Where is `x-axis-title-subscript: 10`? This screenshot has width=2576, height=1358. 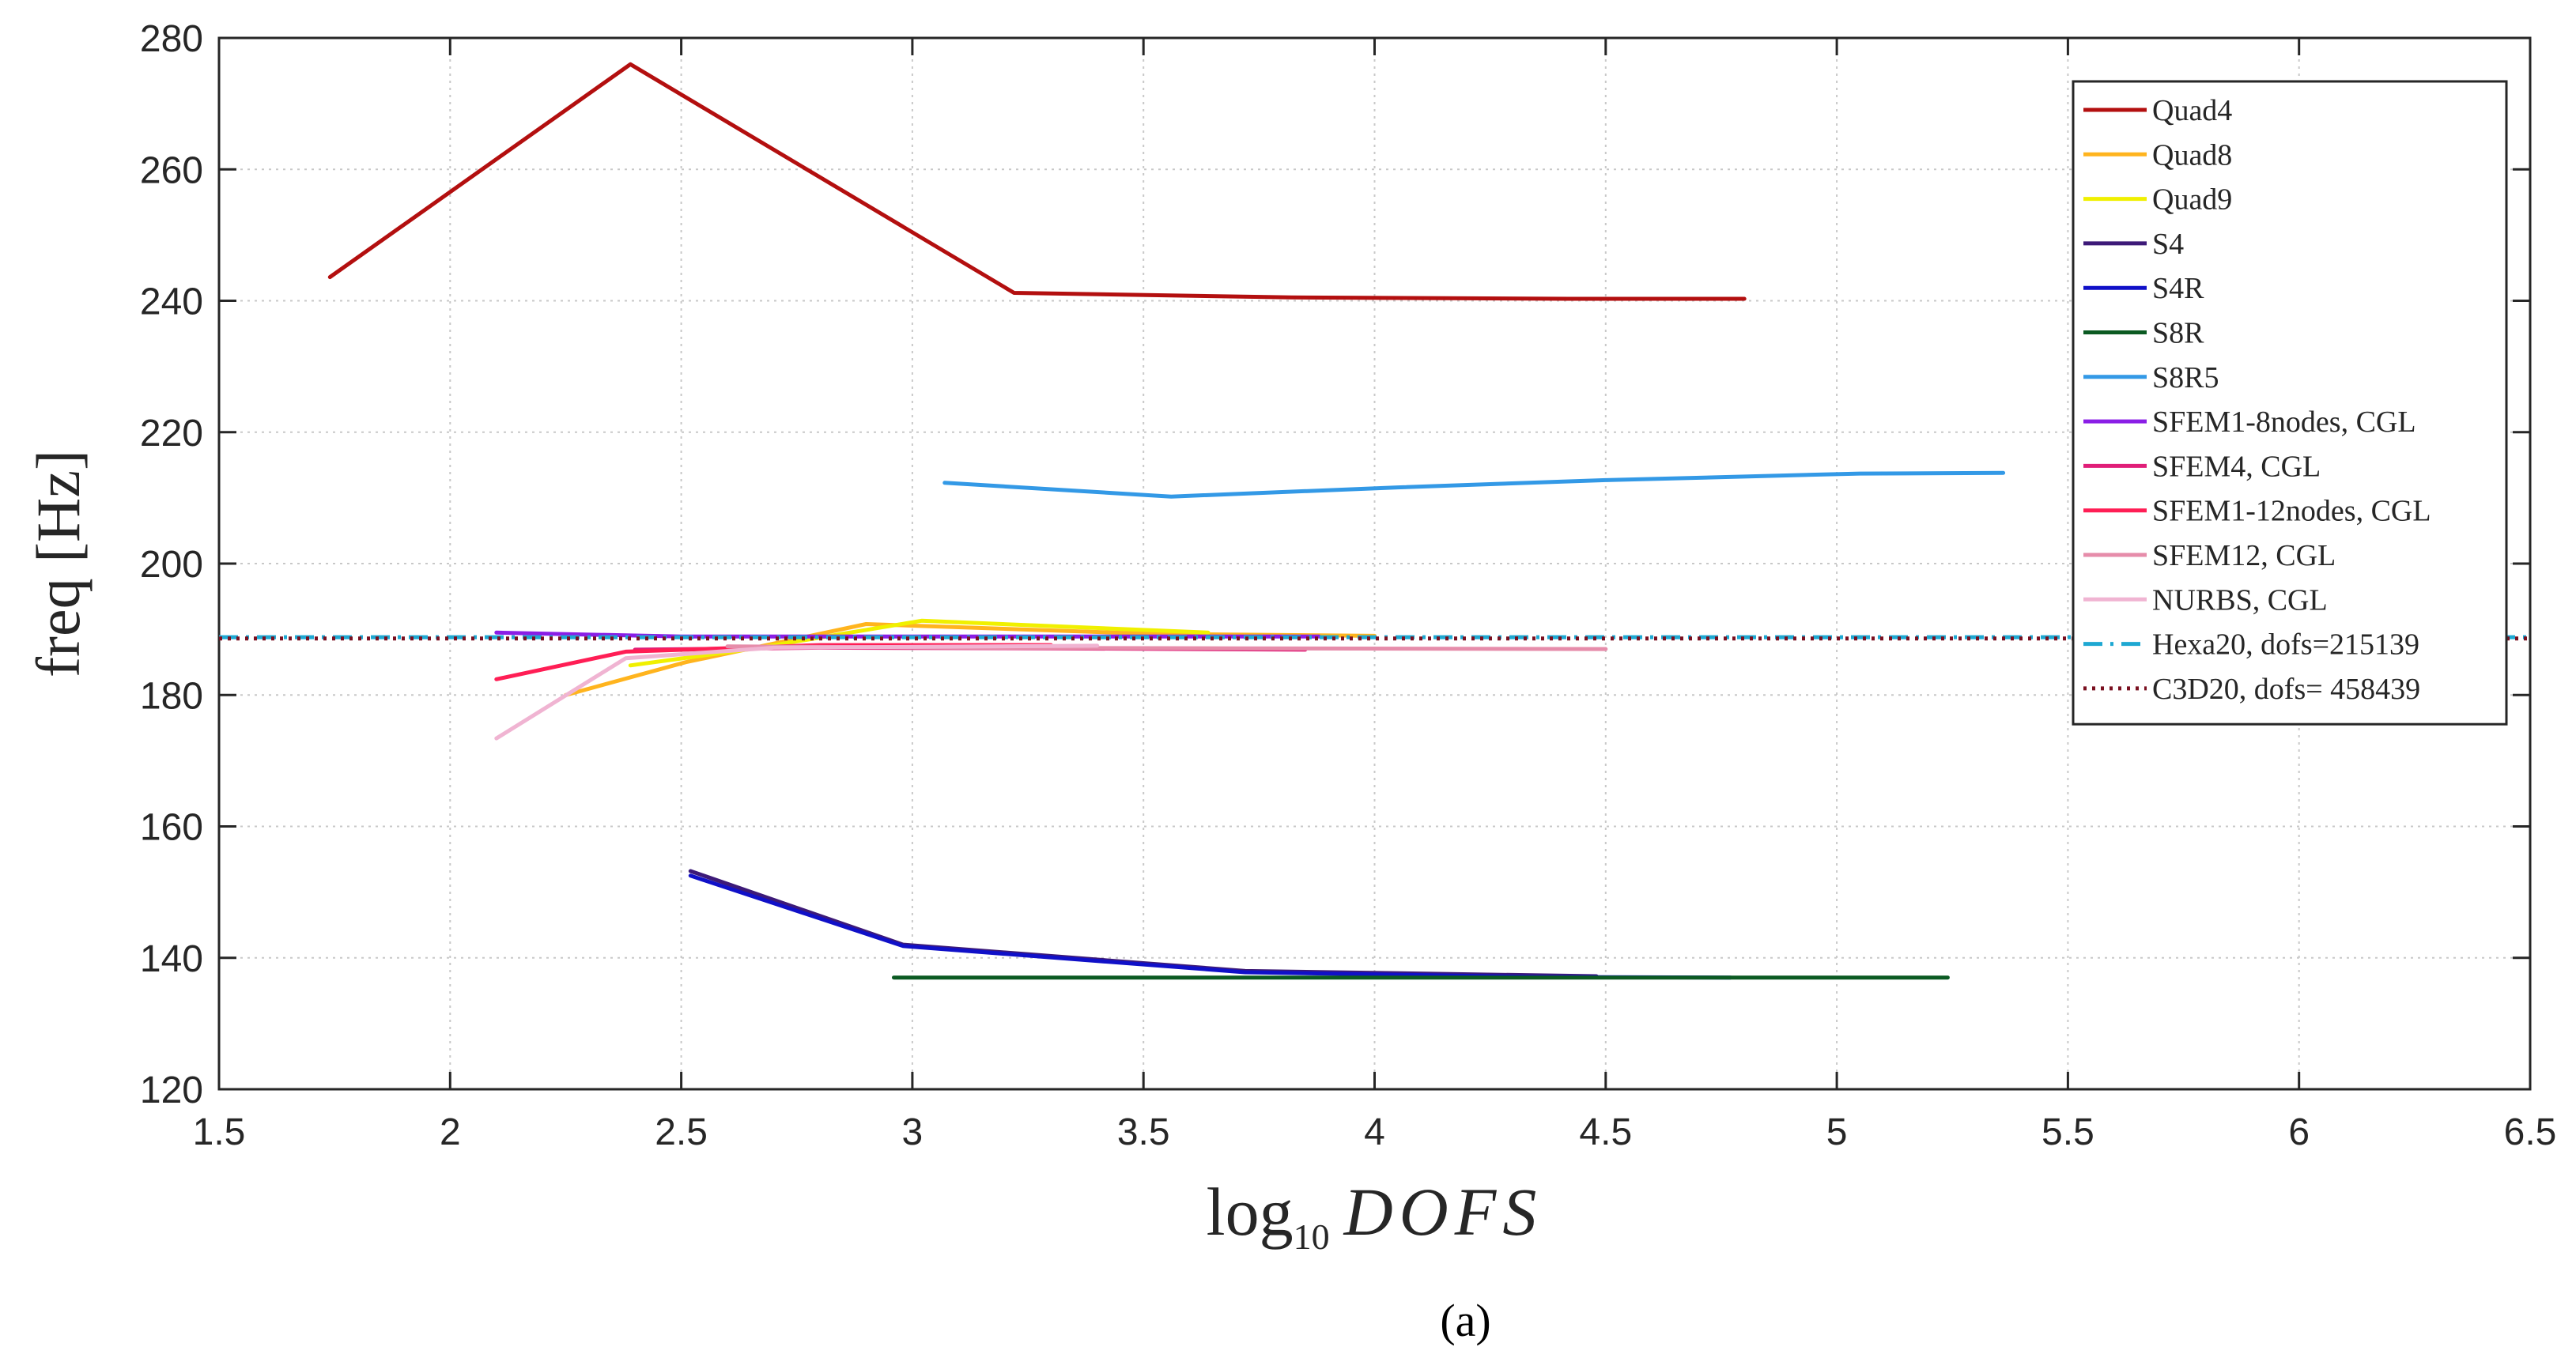
x-axis-title-subscript: 10 is located at coordinates (1312, 1237).